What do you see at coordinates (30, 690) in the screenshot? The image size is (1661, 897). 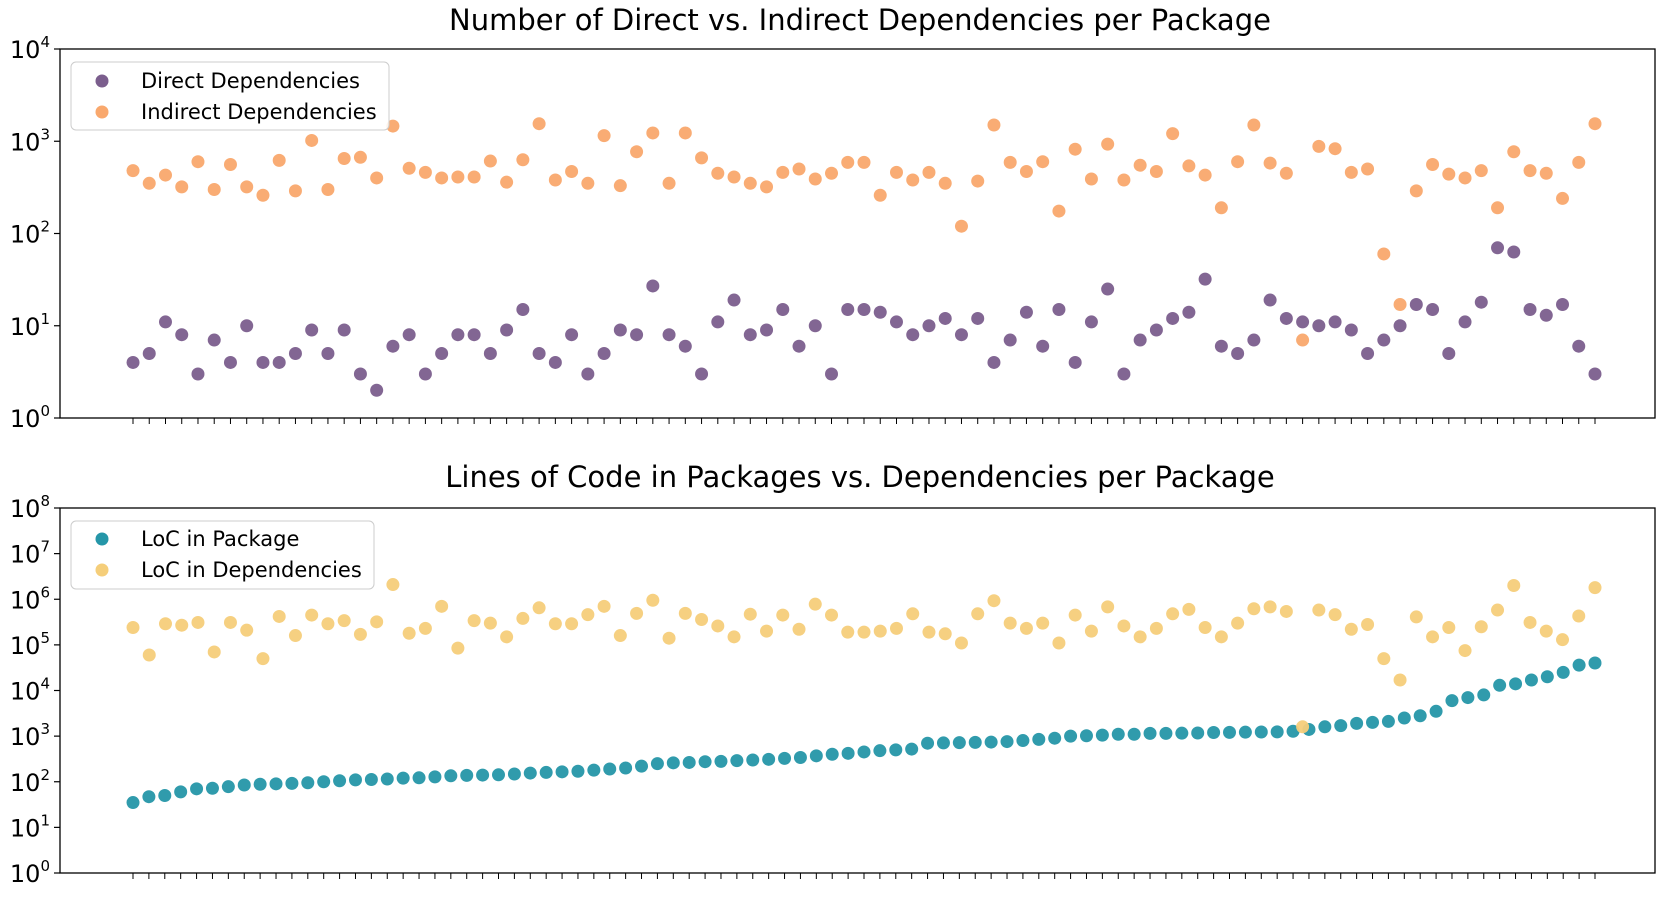 I see `y-tick-label: 10⁴` at bounding box center [30, 690].